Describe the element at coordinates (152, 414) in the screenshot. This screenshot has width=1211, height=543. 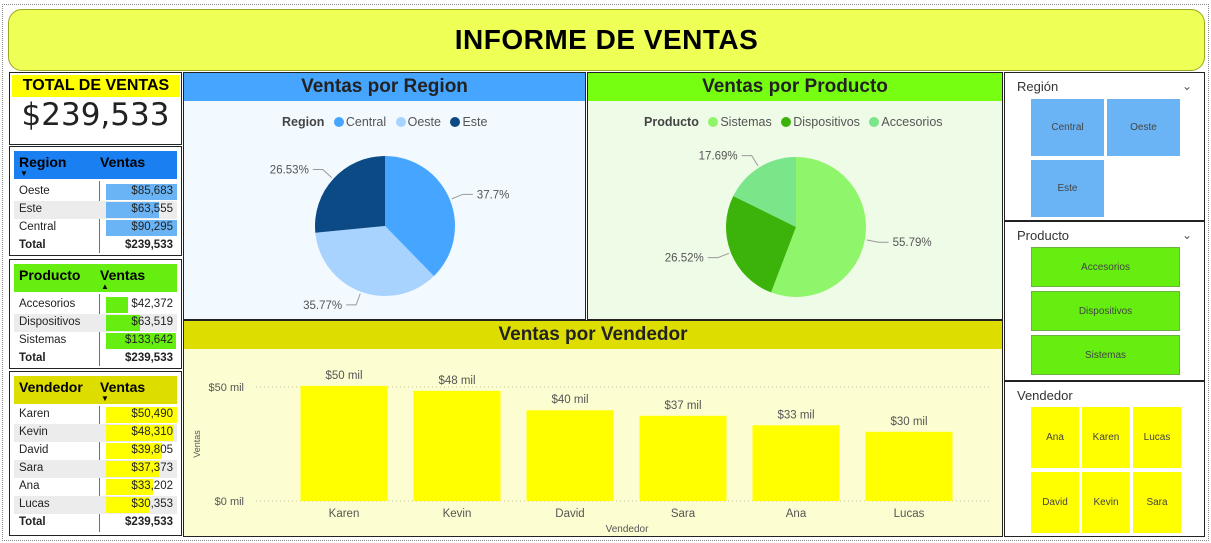
I see `row-value: $50,490` at that location.